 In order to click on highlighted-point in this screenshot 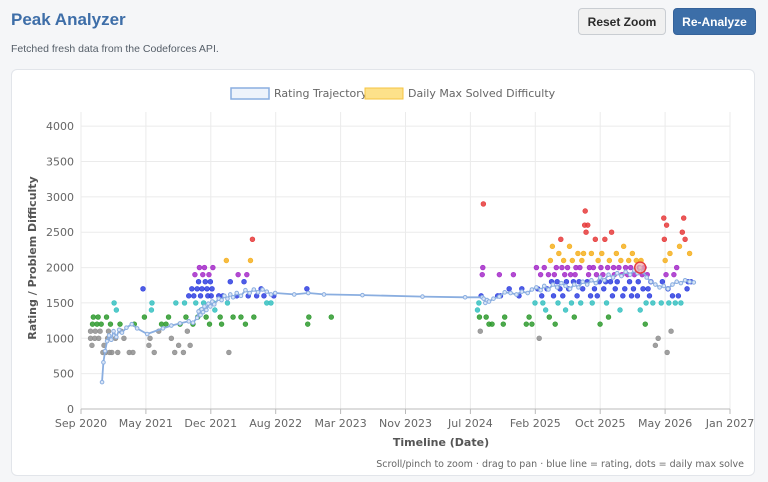, I will do `click(640, 267)`.